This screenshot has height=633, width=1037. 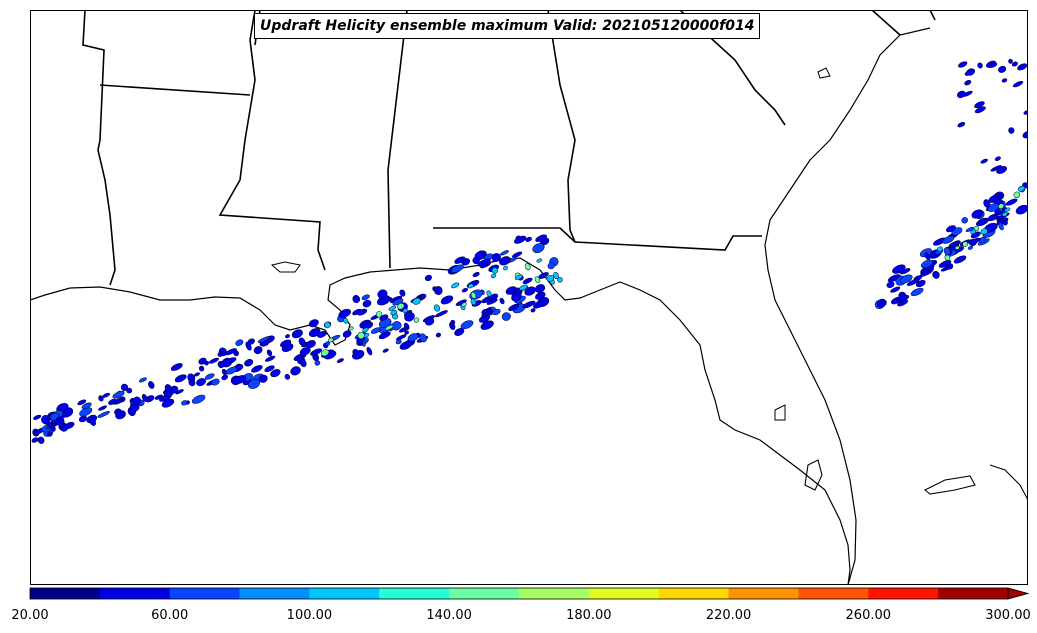 I want to click on colorbar-extend-arrow, so click(x=1018, y=593).